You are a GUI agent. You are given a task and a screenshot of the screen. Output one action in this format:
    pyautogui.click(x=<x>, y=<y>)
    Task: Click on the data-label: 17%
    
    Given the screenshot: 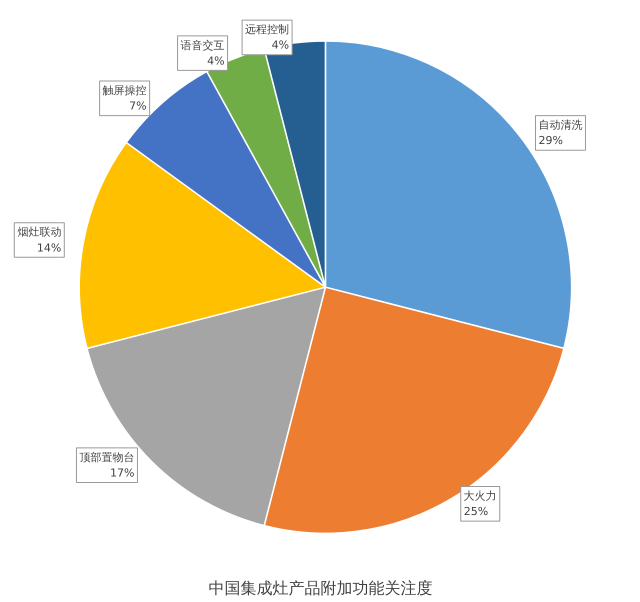 What is the action you would take?
    pyautogui.click(x=122, y=473)
    